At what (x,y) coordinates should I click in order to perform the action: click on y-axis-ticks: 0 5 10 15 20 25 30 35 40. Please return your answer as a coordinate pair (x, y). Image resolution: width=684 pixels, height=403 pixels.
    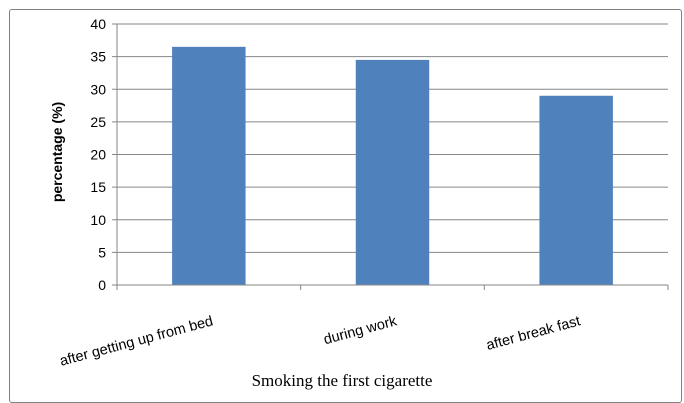
    Looking at the image, I should click on (103, 154).